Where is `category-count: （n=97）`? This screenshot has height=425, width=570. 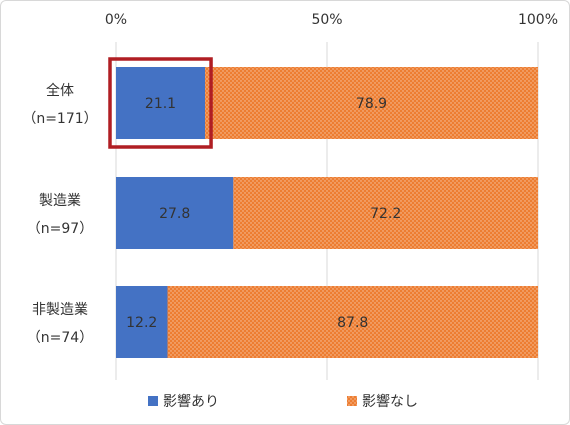 category-count: （n=97） is located at coordinates (60, 229).